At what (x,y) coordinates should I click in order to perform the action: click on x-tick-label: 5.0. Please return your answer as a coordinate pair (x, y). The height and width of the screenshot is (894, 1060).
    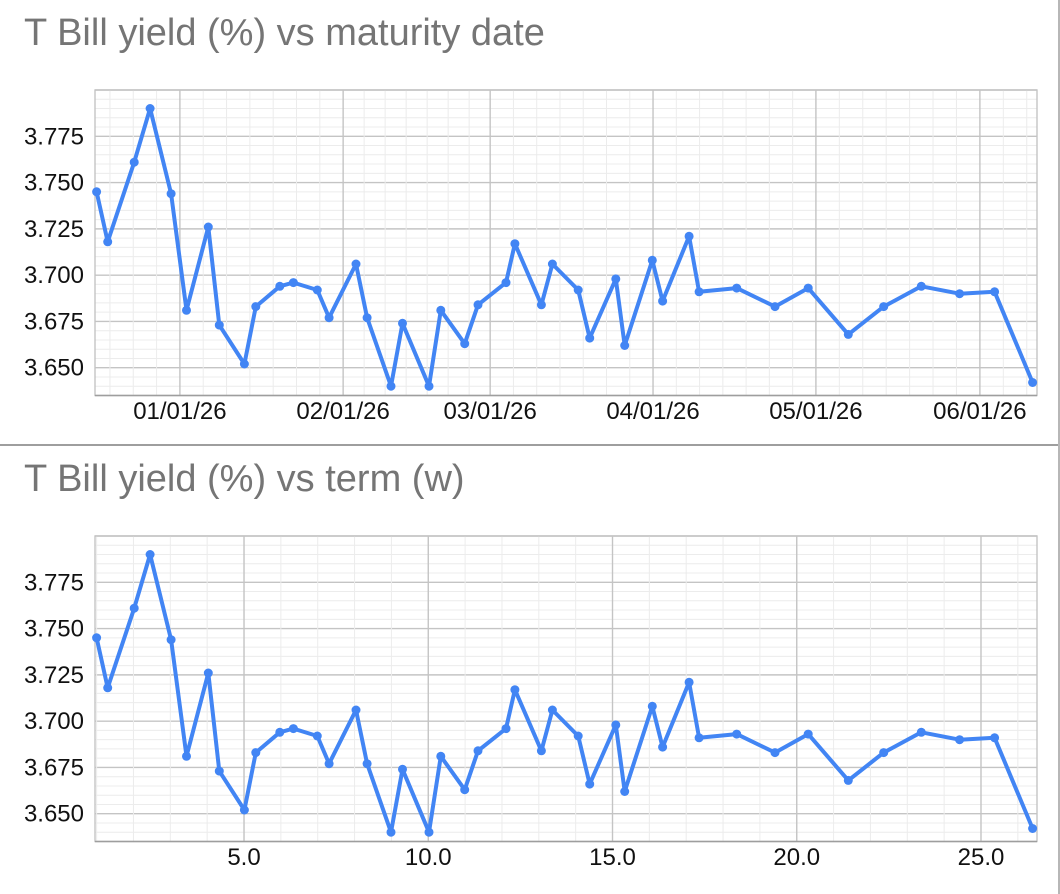
    Looking at the image, I should click on (243, 857).